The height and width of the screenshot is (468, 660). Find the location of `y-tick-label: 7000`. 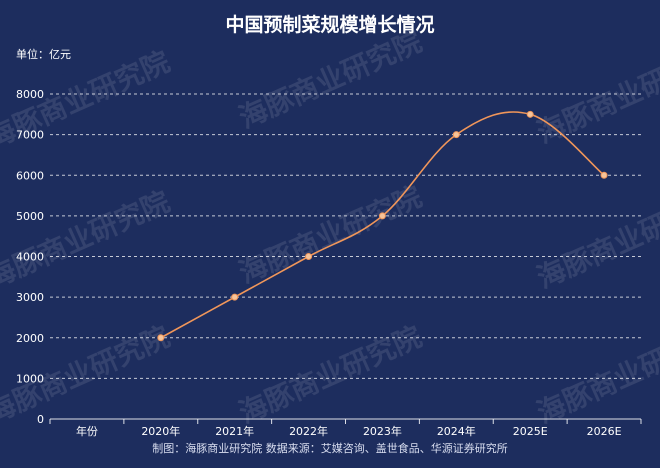

y-tick-label: 7000 is located at coordinates (30, 135).